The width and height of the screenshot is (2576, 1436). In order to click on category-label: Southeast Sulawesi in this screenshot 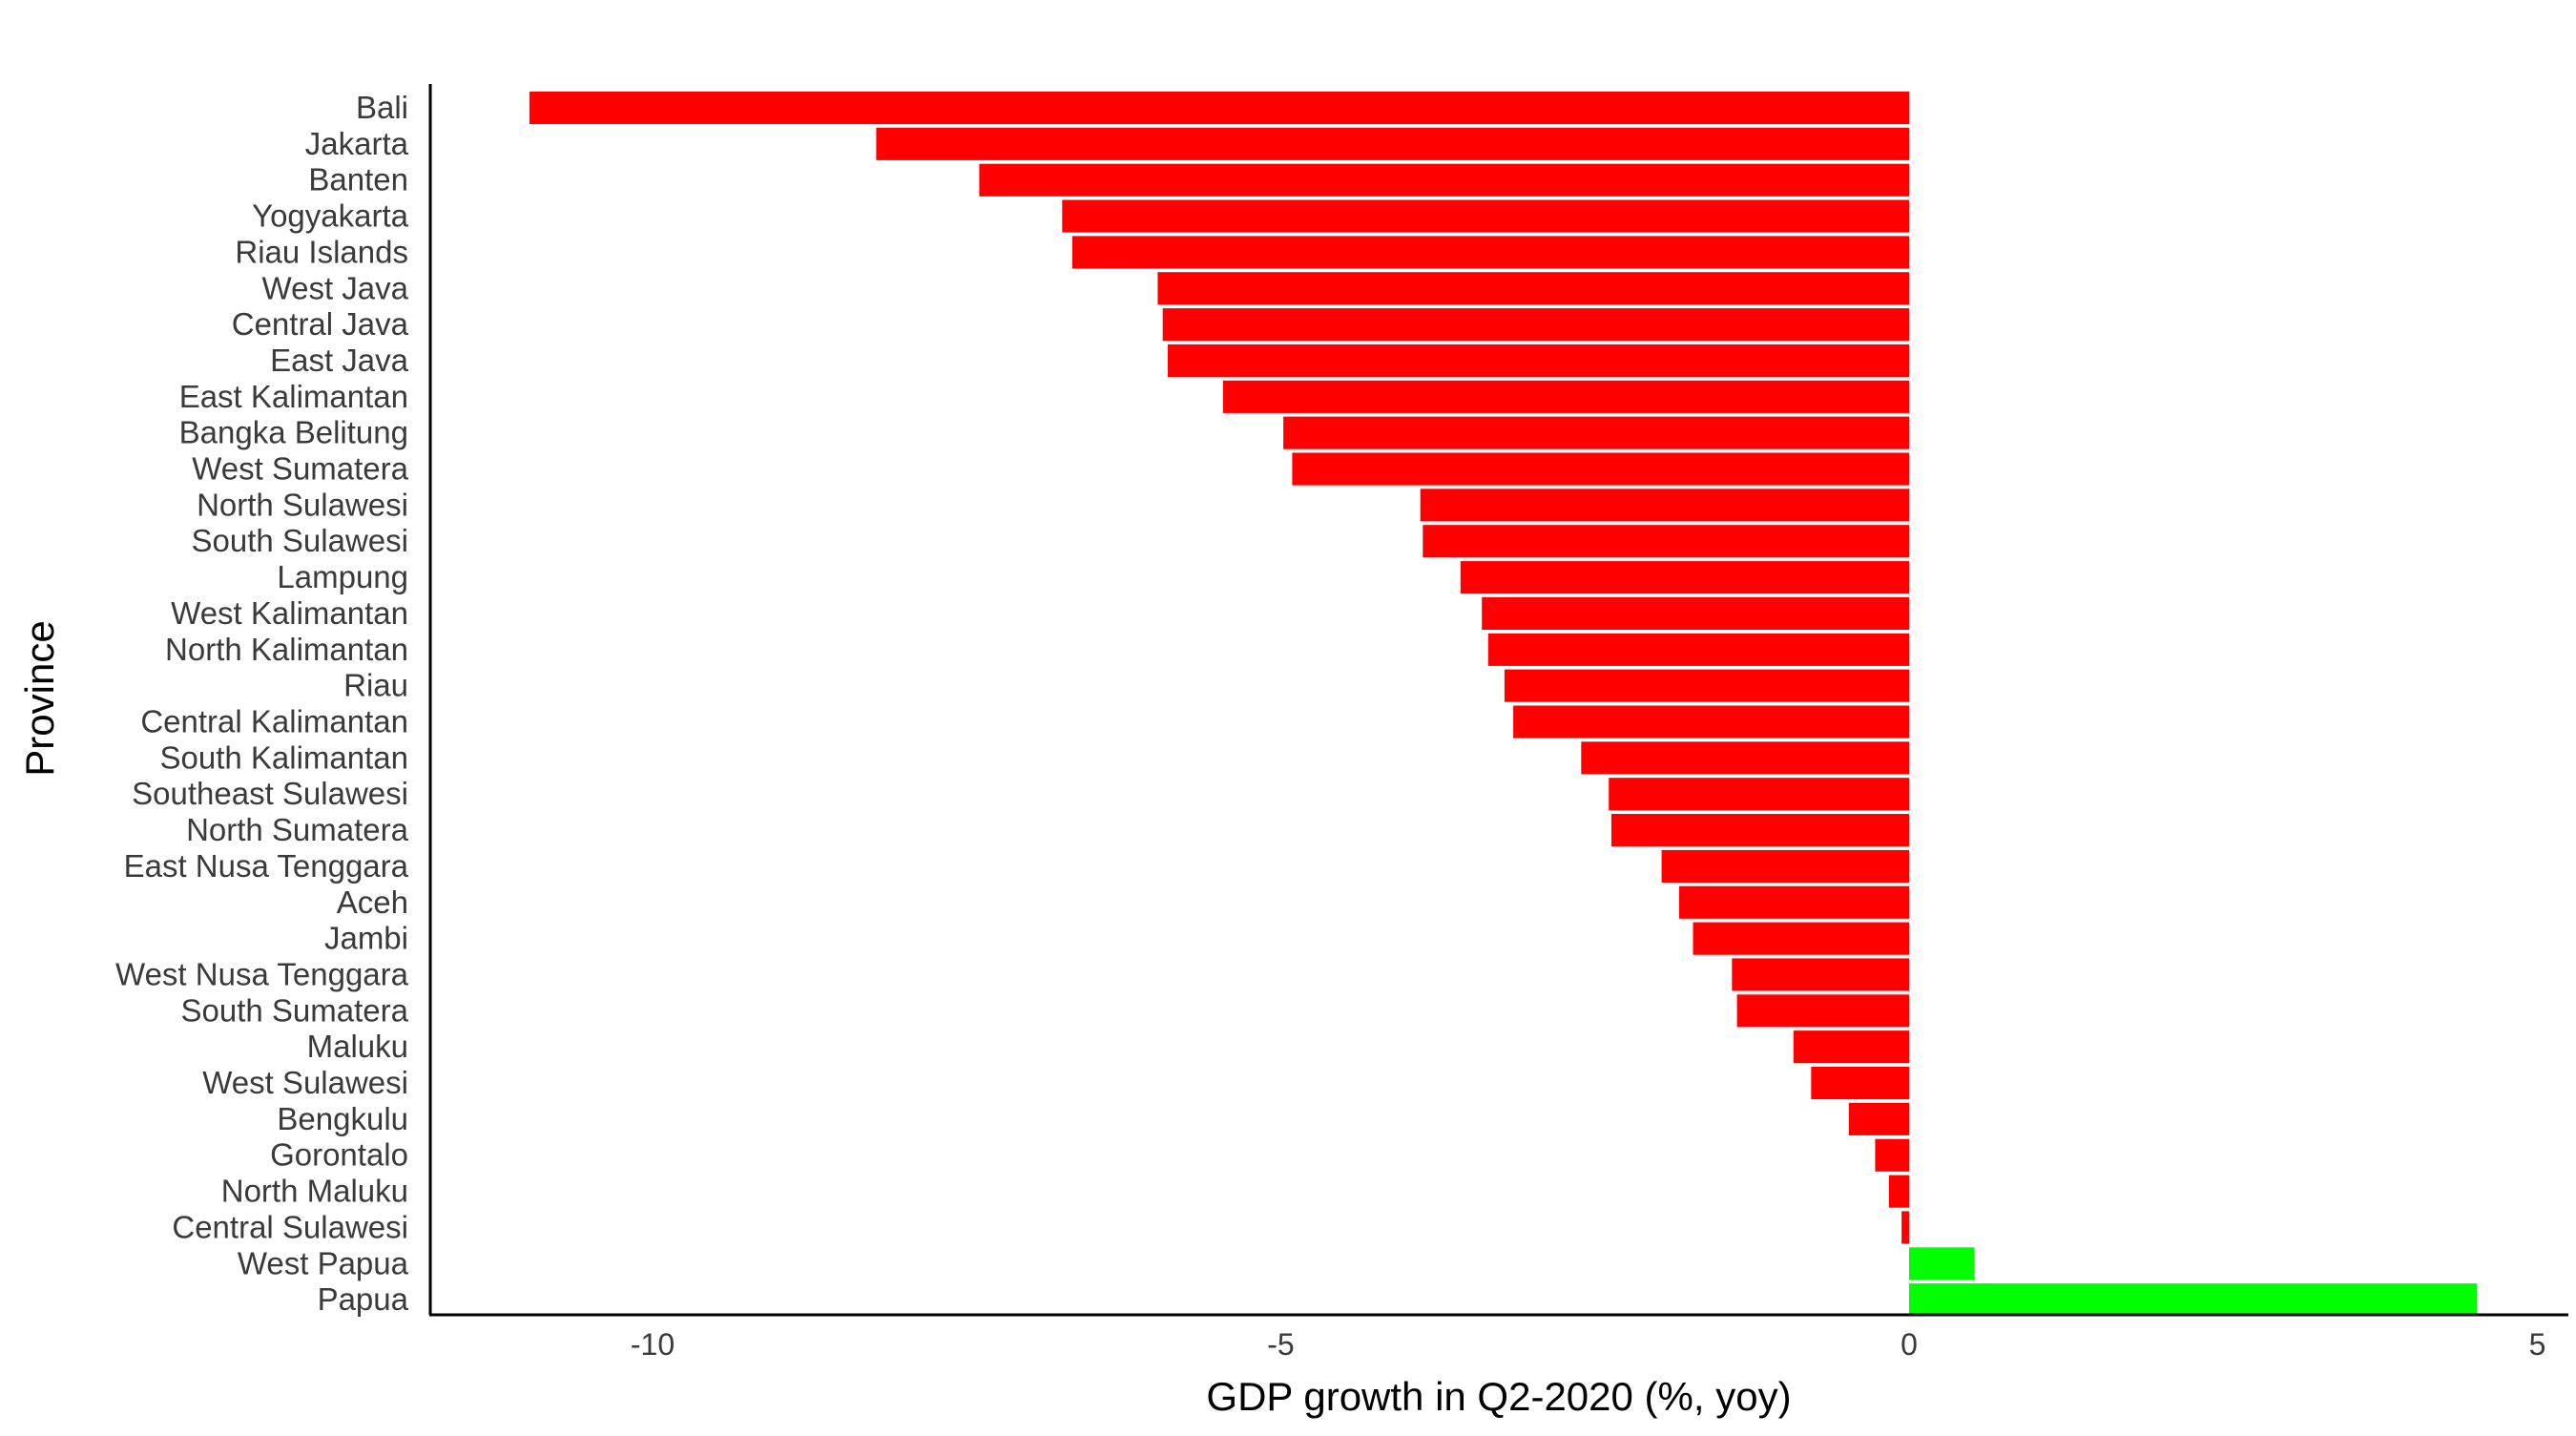, I will do `click(270, 793)`.